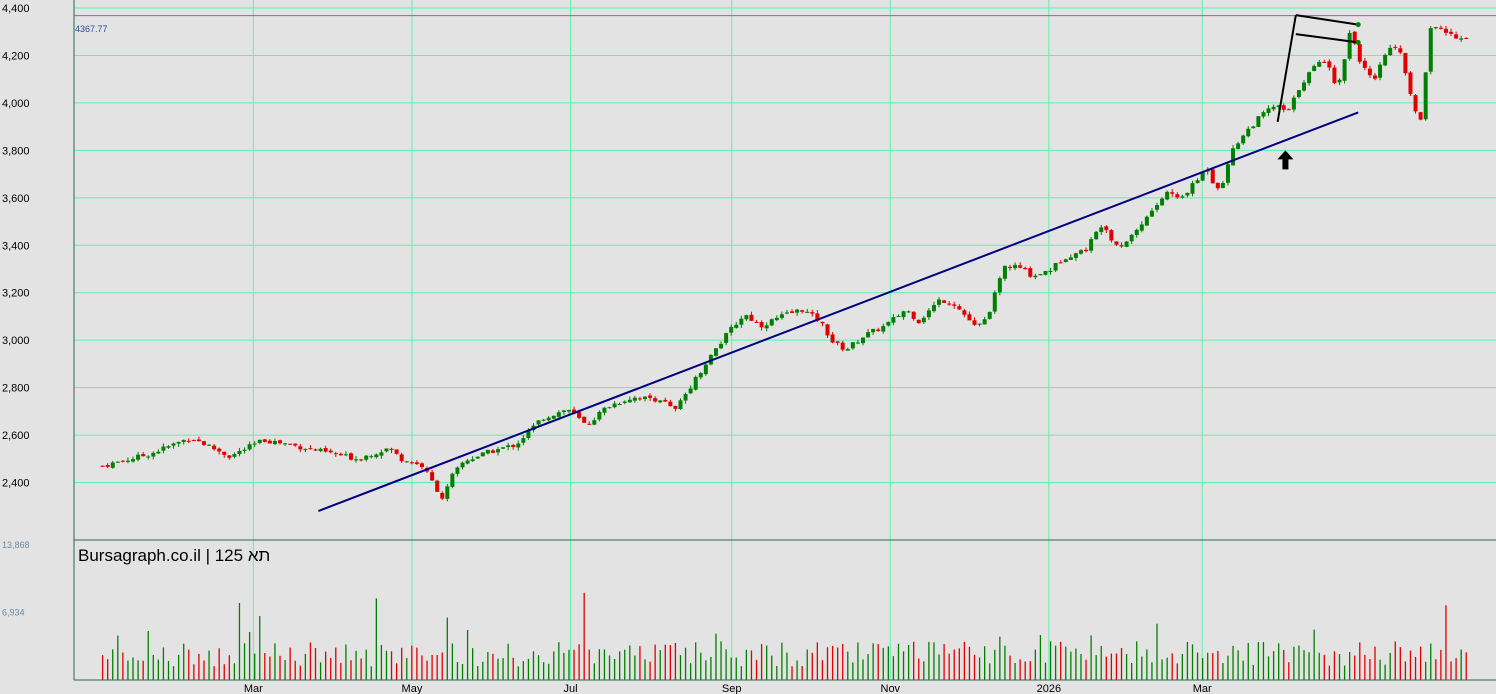 The image size is (1496, 694). What do you see at coordinates (16, 199) in the screenshot?
I see `y-tick-label: 3,600` at bounding box center [16, 199].